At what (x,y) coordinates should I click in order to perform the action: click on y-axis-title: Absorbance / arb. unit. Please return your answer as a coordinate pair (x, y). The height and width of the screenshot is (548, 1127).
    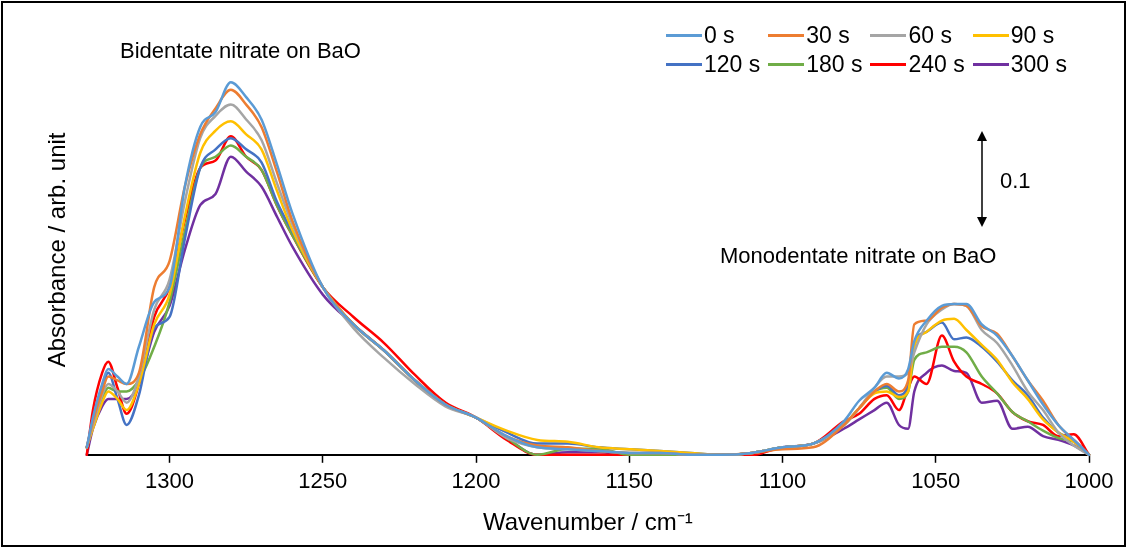
    Looking at the image, I should click on (57, 250).